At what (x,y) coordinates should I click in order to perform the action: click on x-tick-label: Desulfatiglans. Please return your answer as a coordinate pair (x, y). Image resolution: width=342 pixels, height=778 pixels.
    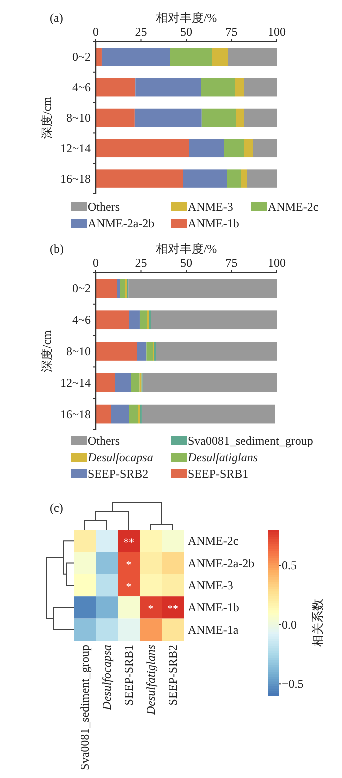
    Looking at the image, I should click on (151, 680).